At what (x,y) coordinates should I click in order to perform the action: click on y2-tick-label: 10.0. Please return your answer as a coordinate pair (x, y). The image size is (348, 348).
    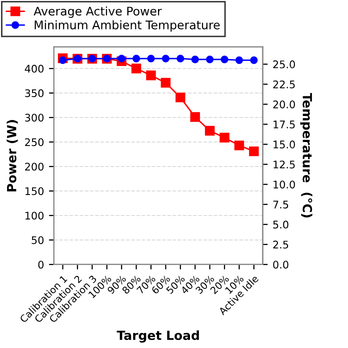
    Looking at the image, I should click on (284, 184).